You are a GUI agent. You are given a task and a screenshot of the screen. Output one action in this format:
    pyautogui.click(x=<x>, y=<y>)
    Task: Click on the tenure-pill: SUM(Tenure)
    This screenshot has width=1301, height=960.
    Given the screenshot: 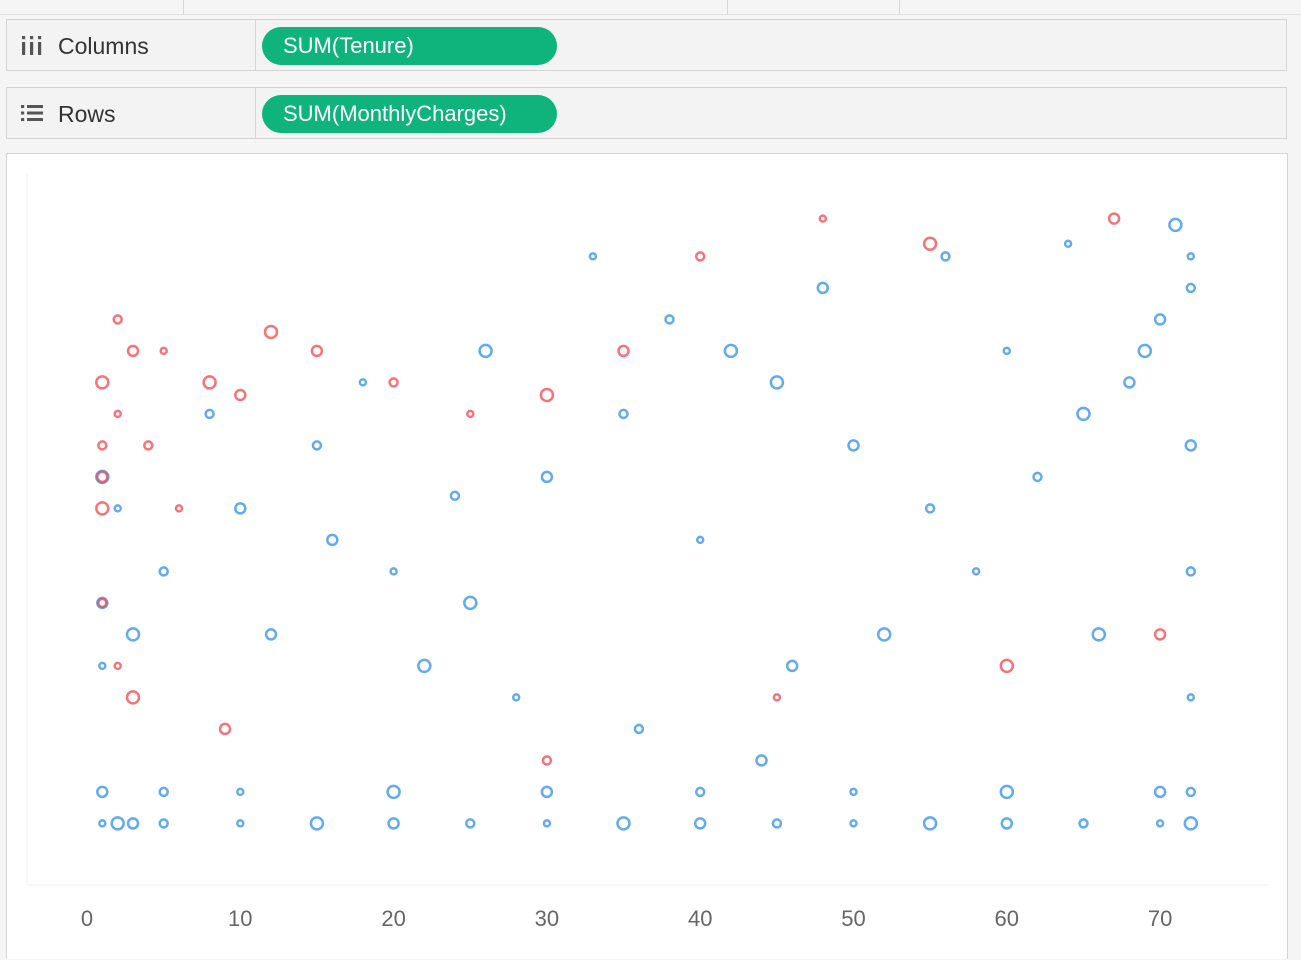 What is the action you would take?
    pyautogui.click(x=409, y=46)
    